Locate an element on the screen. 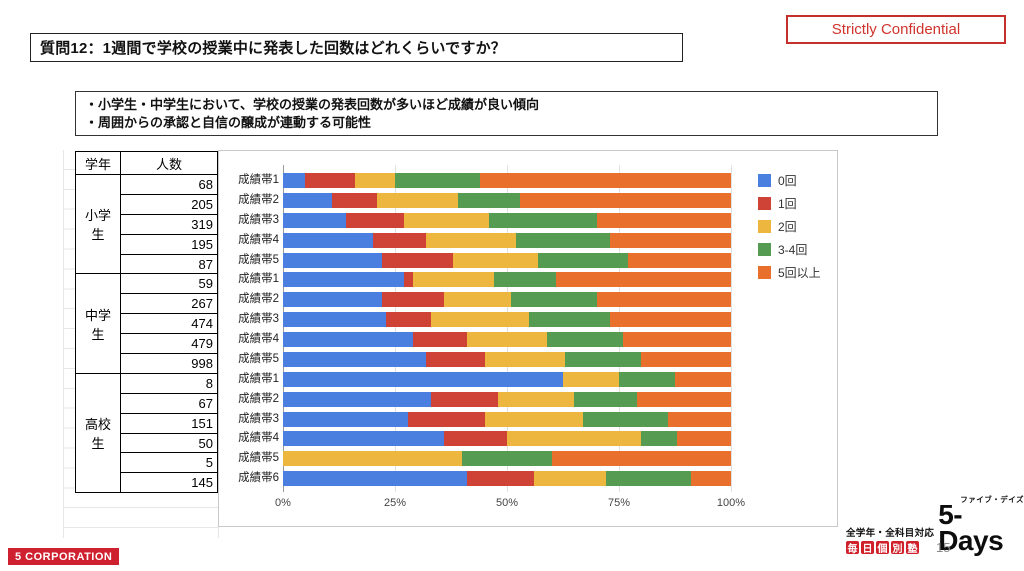 This screenshot has width=1024, height=571. insight-line-2: ・周囲からの承認と自信の醸成が連動する可能性 is located at coordinates (228, 122).